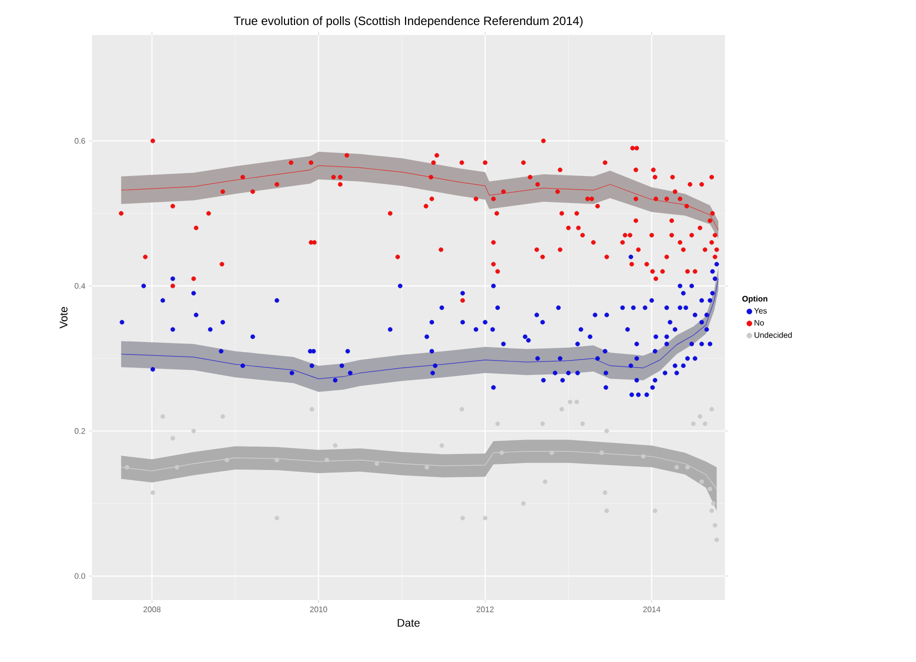  I want to click on x-axis-title: Date, so click(409, 623).